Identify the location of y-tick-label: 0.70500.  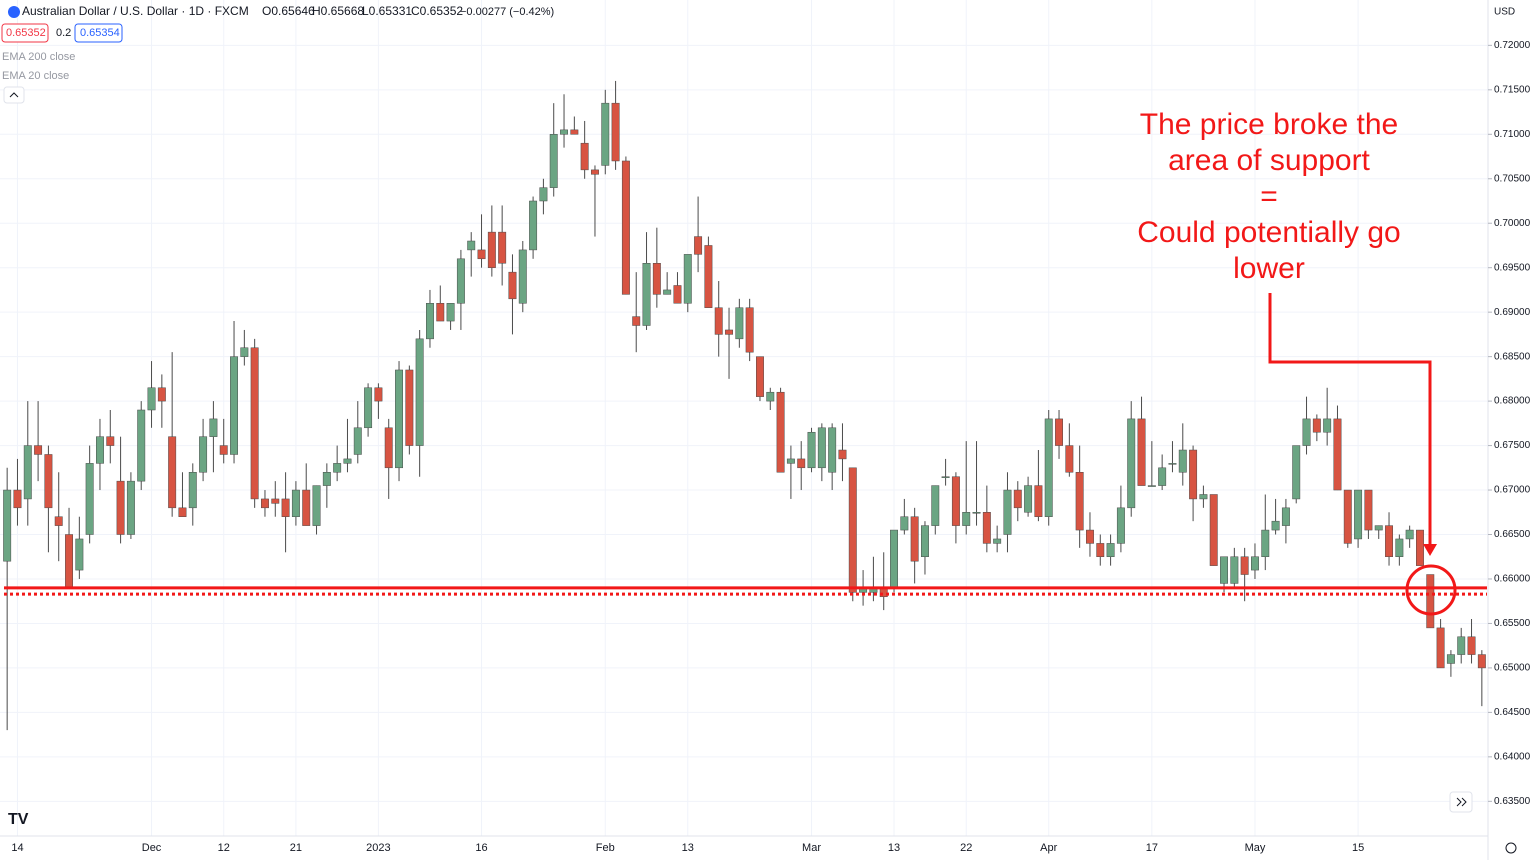
(1512, 178).